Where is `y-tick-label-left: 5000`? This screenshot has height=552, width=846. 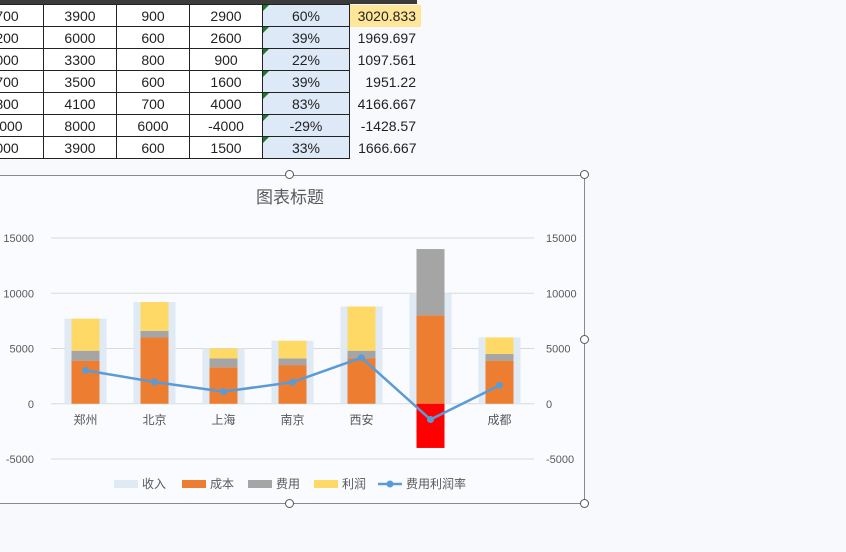
y-tick-label-left: 5000 is located at coordinates (22, 350).